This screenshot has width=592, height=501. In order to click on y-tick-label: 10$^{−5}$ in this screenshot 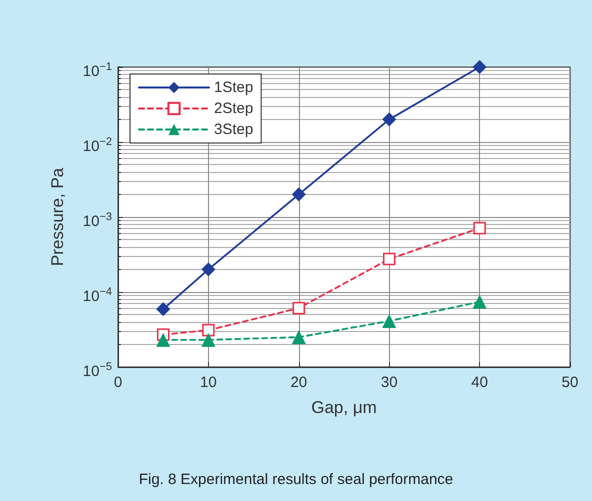, I will do `click(97, 370)`.